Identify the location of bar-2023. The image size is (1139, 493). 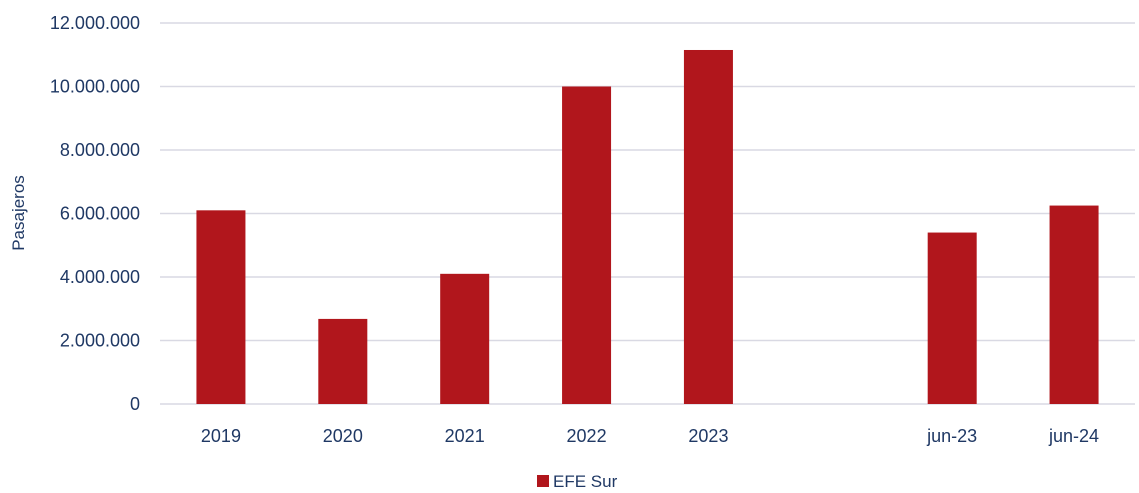
(708, 227).